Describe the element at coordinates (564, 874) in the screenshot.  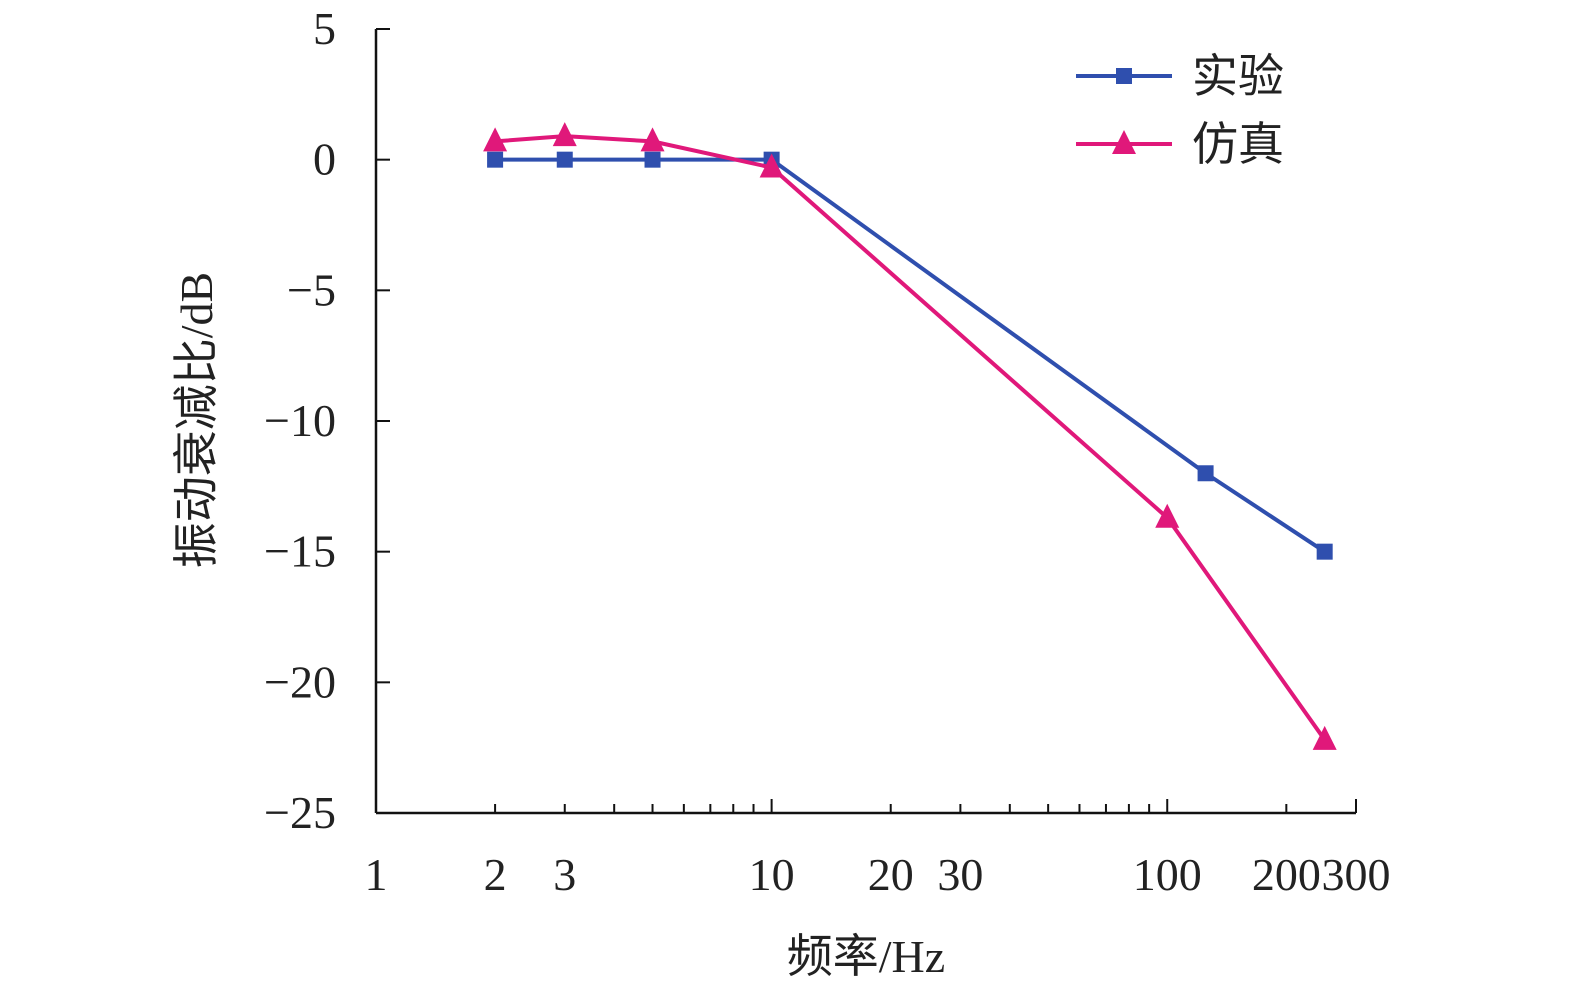
I see `x-tick-label: 3` at that location.